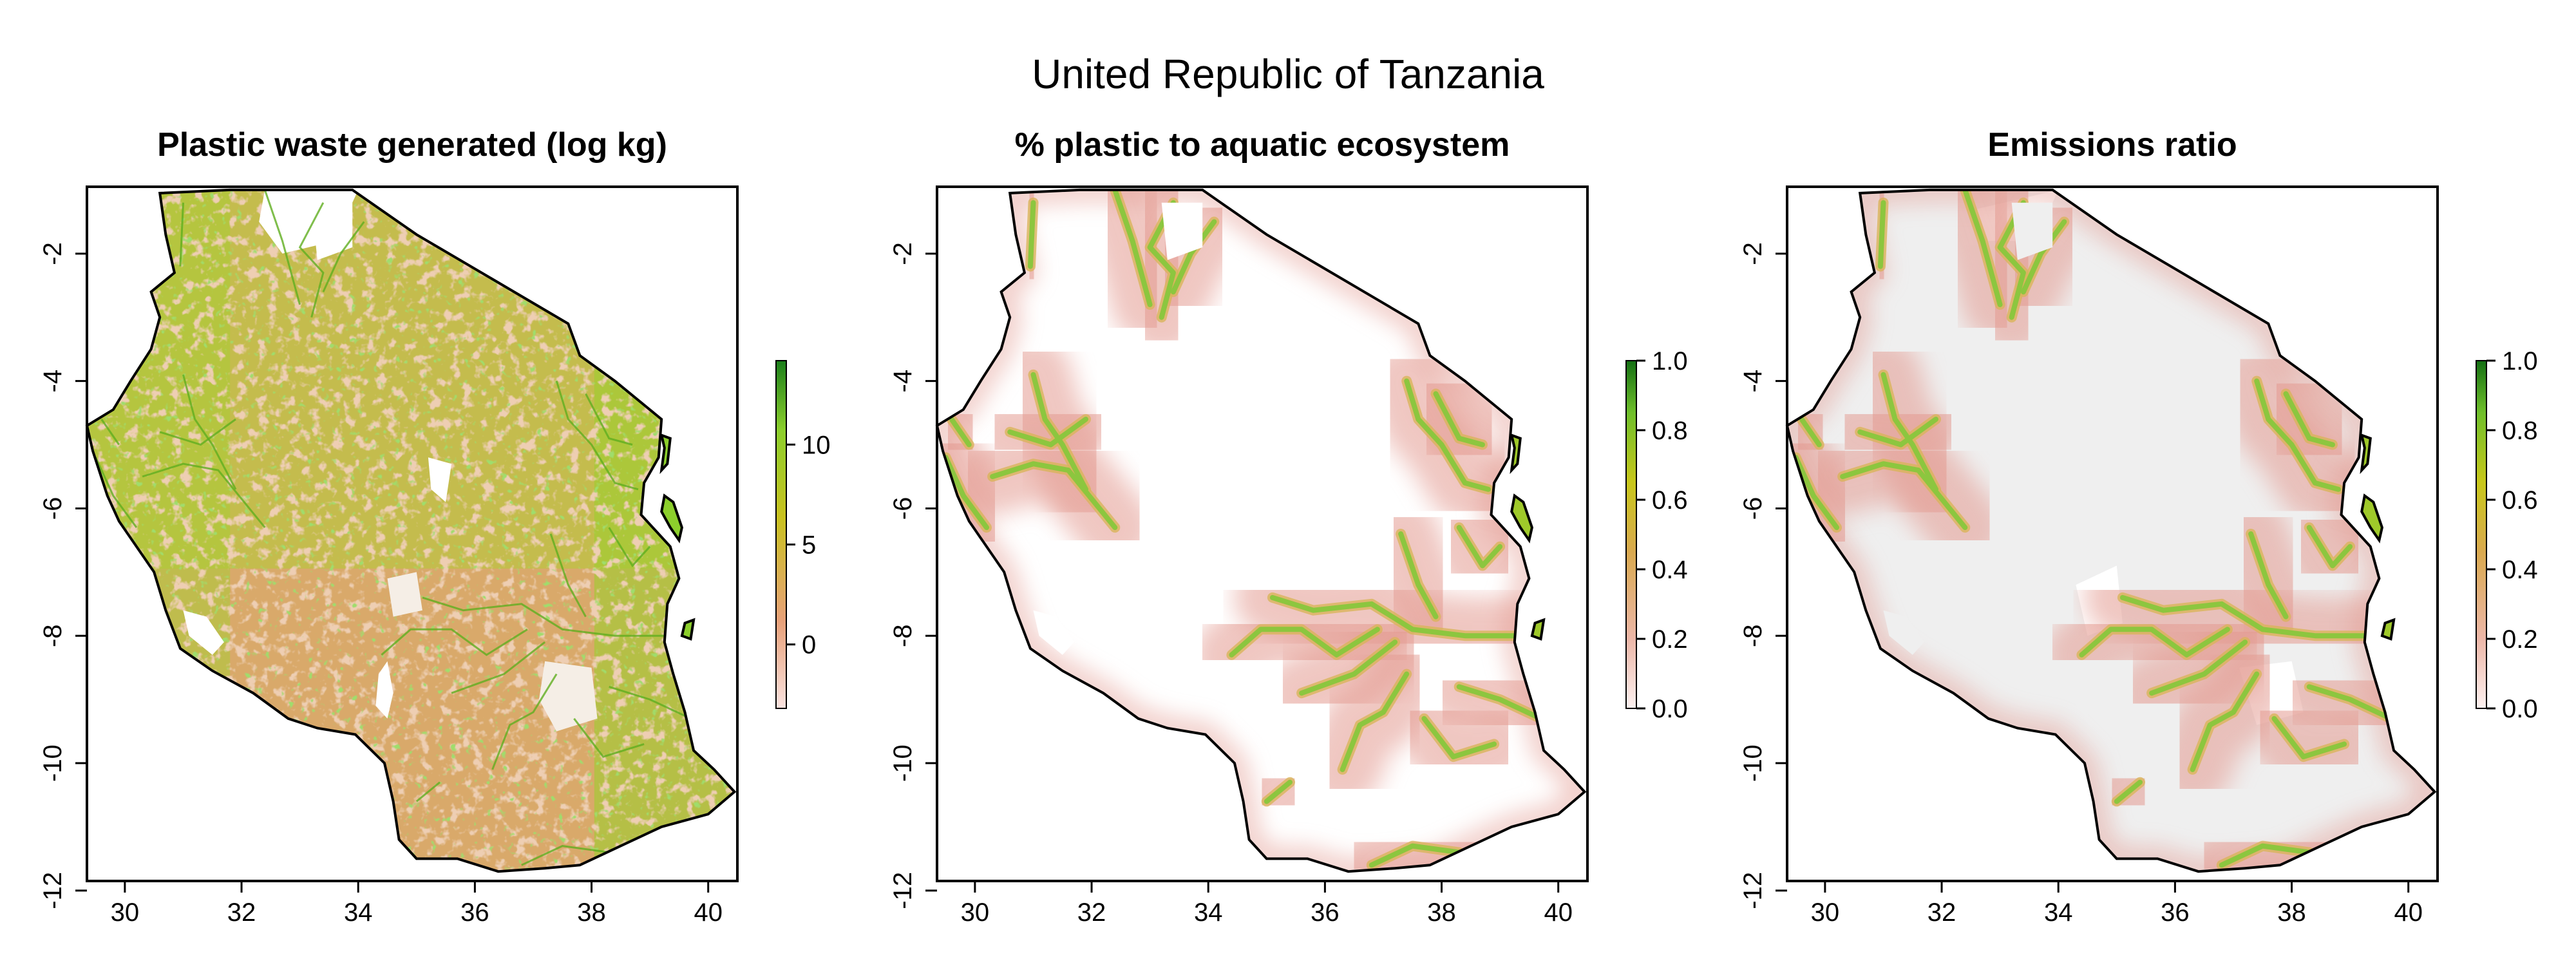  Describe the element at coordinates (809, 645) in the screenshot. I see `legend-tick-label: 0` at that location.